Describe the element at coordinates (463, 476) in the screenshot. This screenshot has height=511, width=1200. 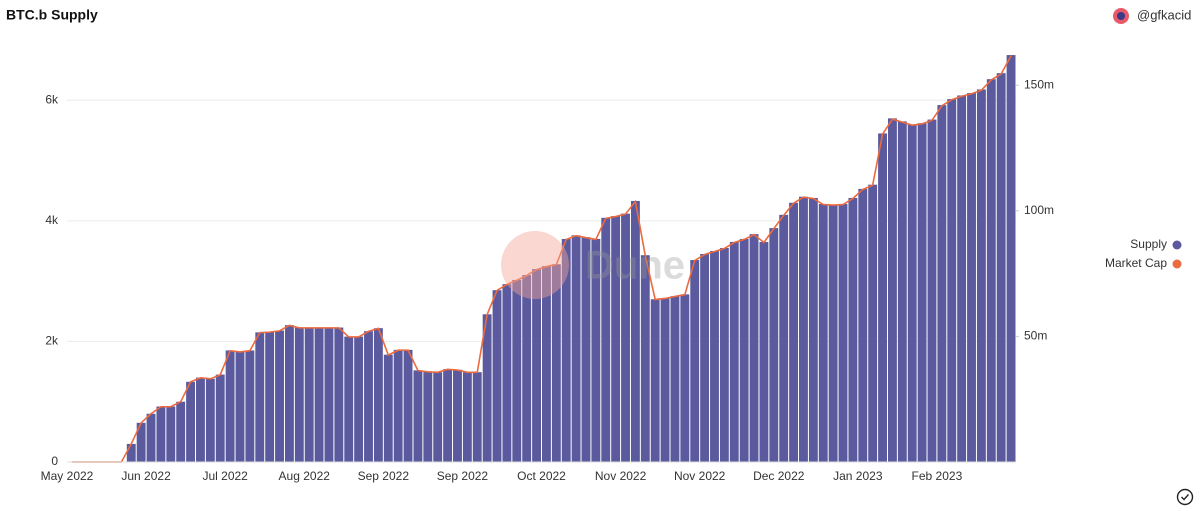
I see `x-tick-label: Sep 2022` at that location.